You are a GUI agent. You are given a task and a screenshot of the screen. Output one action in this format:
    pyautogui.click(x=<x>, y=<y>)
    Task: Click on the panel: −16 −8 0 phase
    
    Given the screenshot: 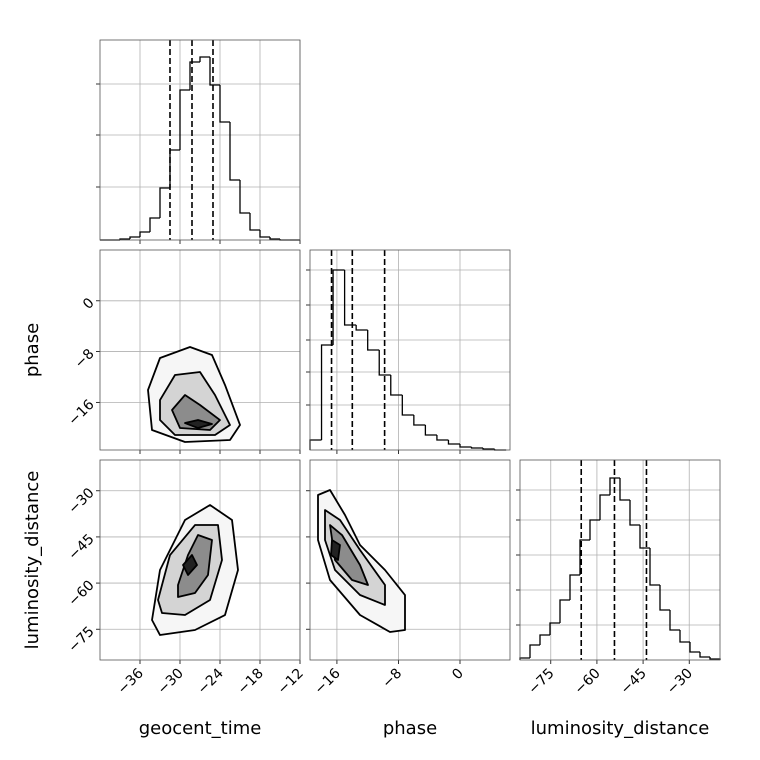 What is the action you would take?
    pyautogui.click(x=408, y=599)
    